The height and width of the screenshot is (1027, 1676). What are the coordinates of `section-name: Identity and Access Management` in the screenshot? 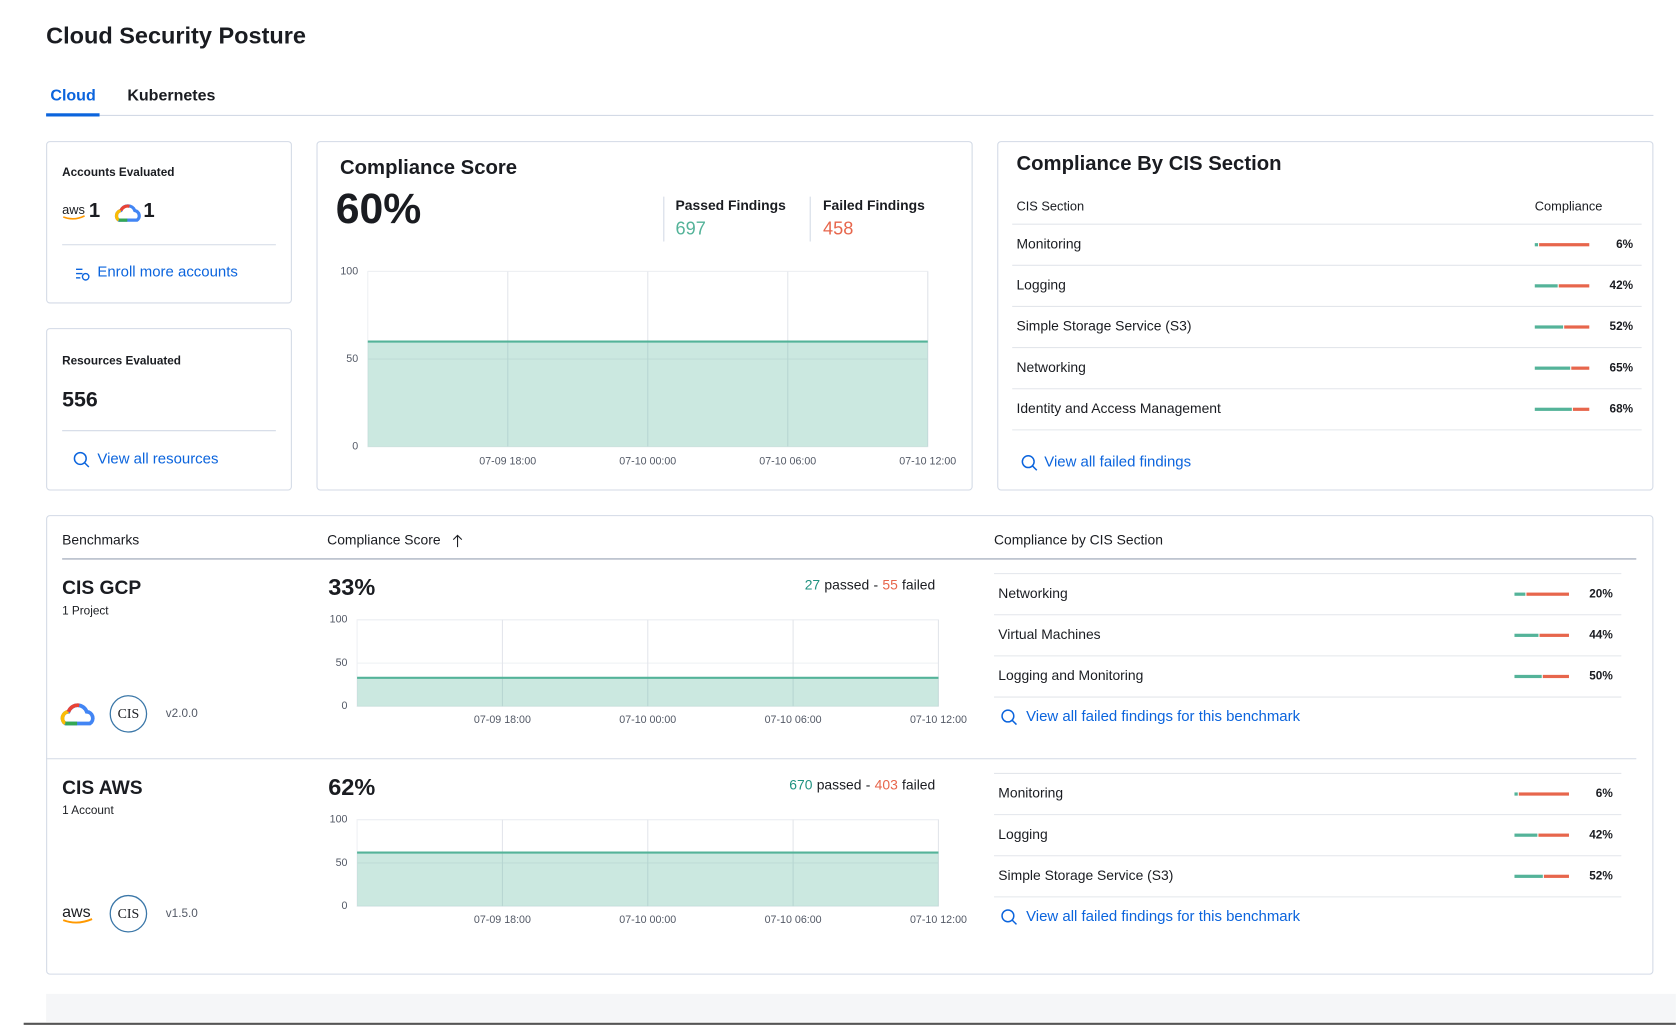 It's located at (1118, 408).